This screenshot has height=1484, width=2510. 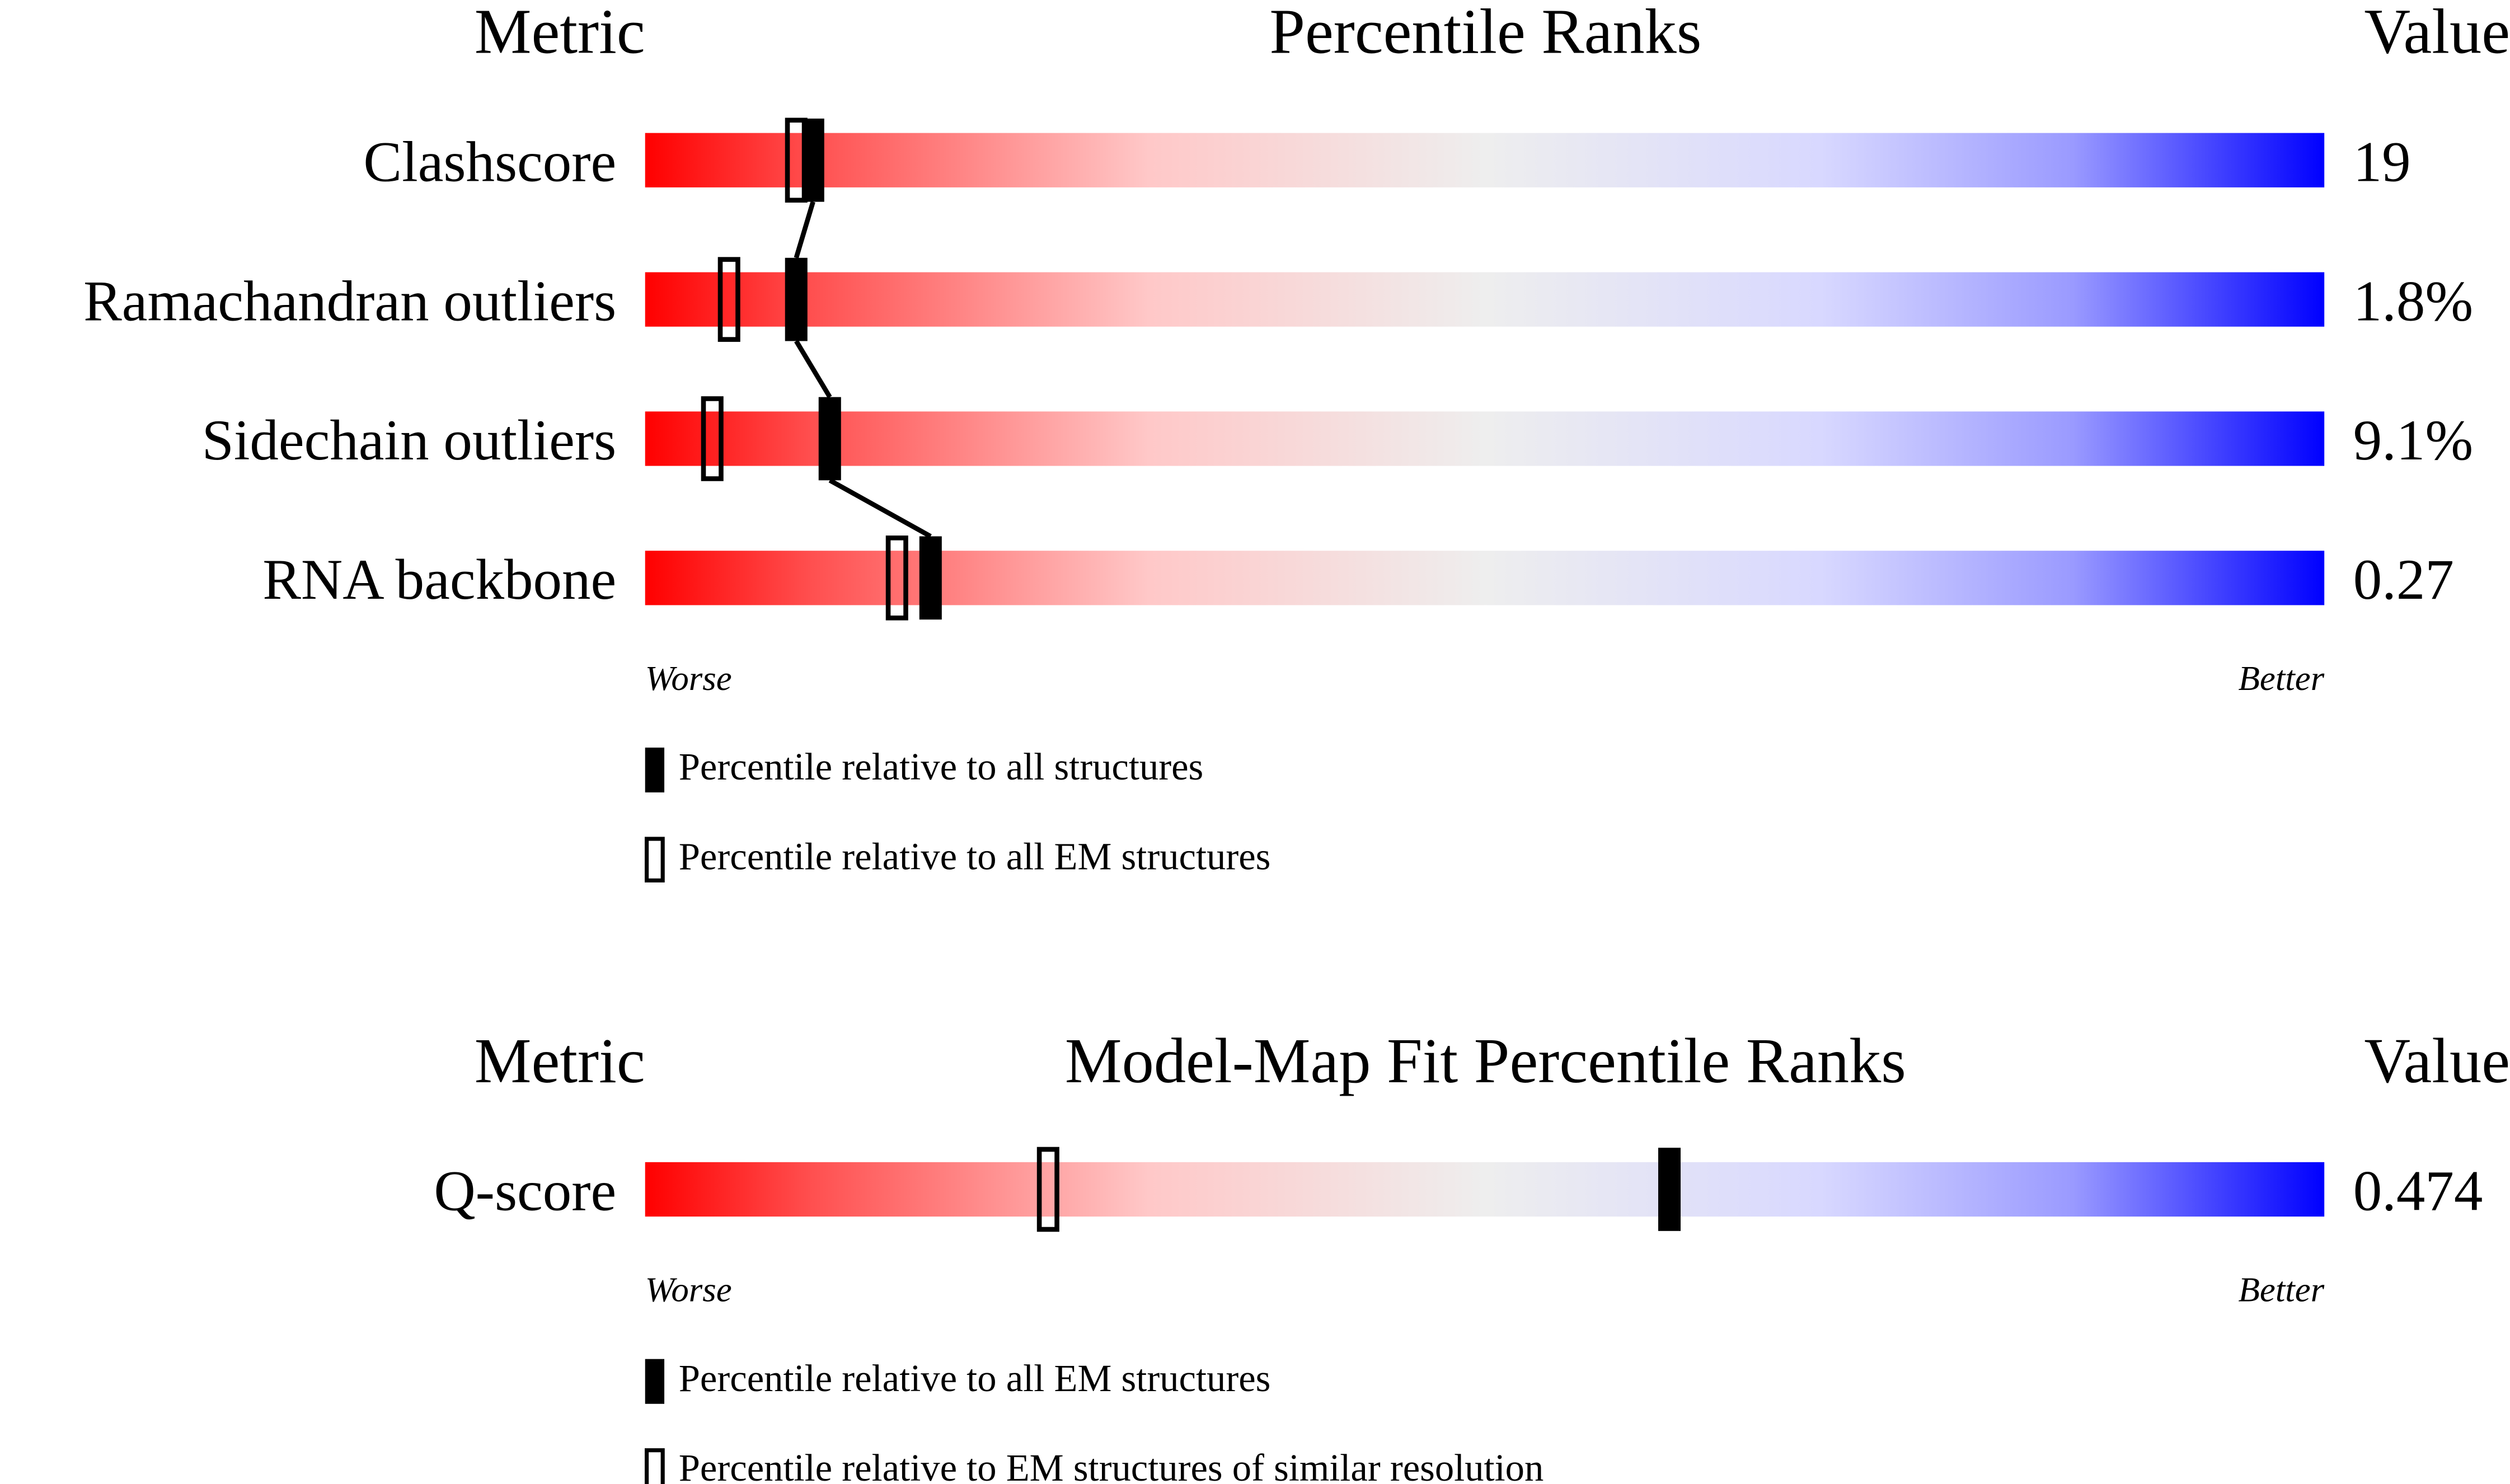 I want to click on metric-value: 0.474, so click(x=2418, y=1191).